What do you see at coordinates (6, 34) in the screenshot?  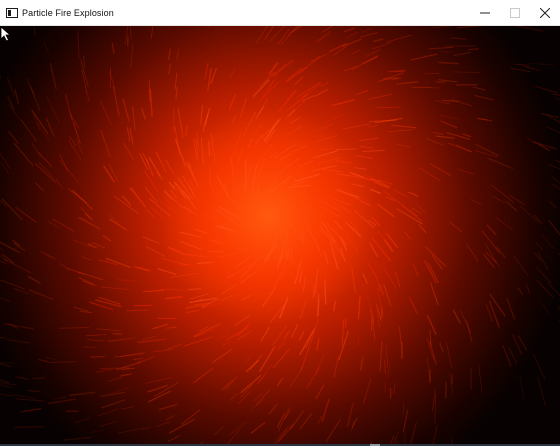 I see `mouse-pointer-icon` at bounding box center [6, 34].